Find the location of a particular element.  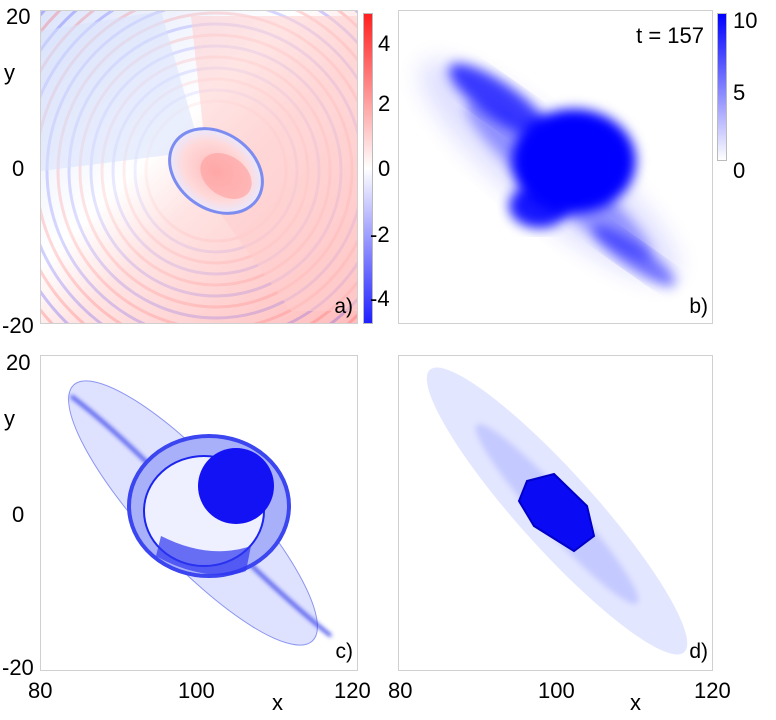

colorbar-a-tick-0: 0 is located at coordinates (384, 168).